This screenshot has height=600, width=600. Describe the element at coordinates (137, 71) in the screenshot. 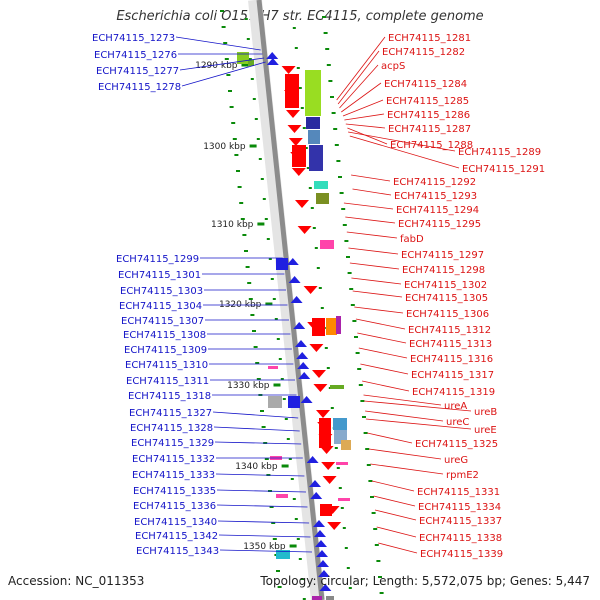

I see `left-gene-label: ECH74115_1277` at that location.